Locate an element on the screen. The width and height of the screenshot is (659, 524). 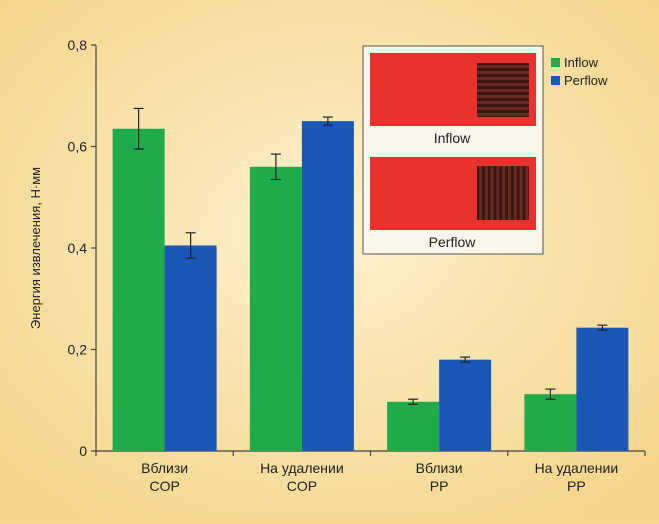
y-tick-label: 0 is located at coordinates (83, 451).